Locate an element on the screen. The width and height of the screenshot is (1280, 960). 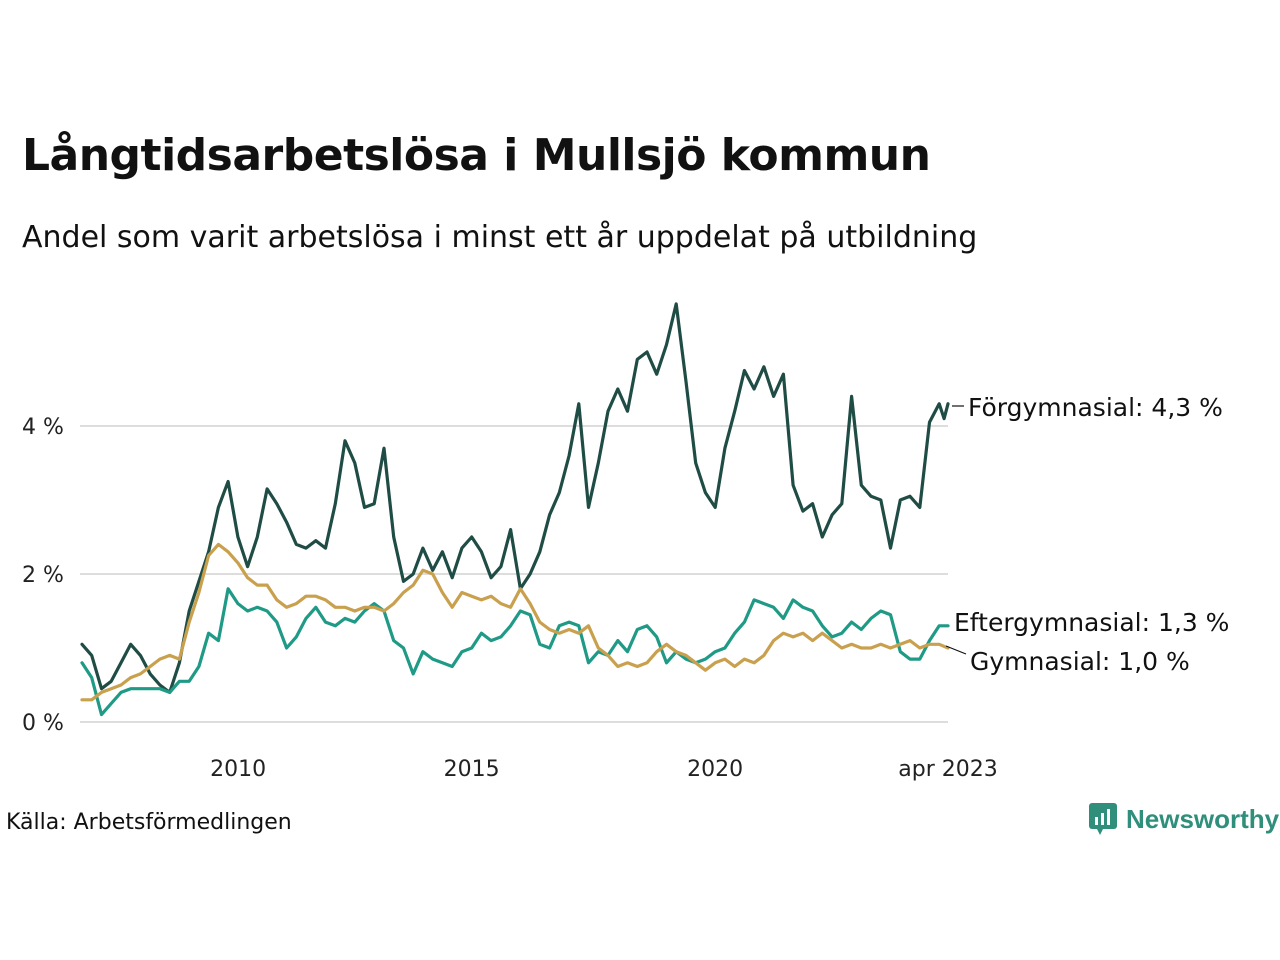
y-tick-label: 0 % is located at coordinates (43, 723).